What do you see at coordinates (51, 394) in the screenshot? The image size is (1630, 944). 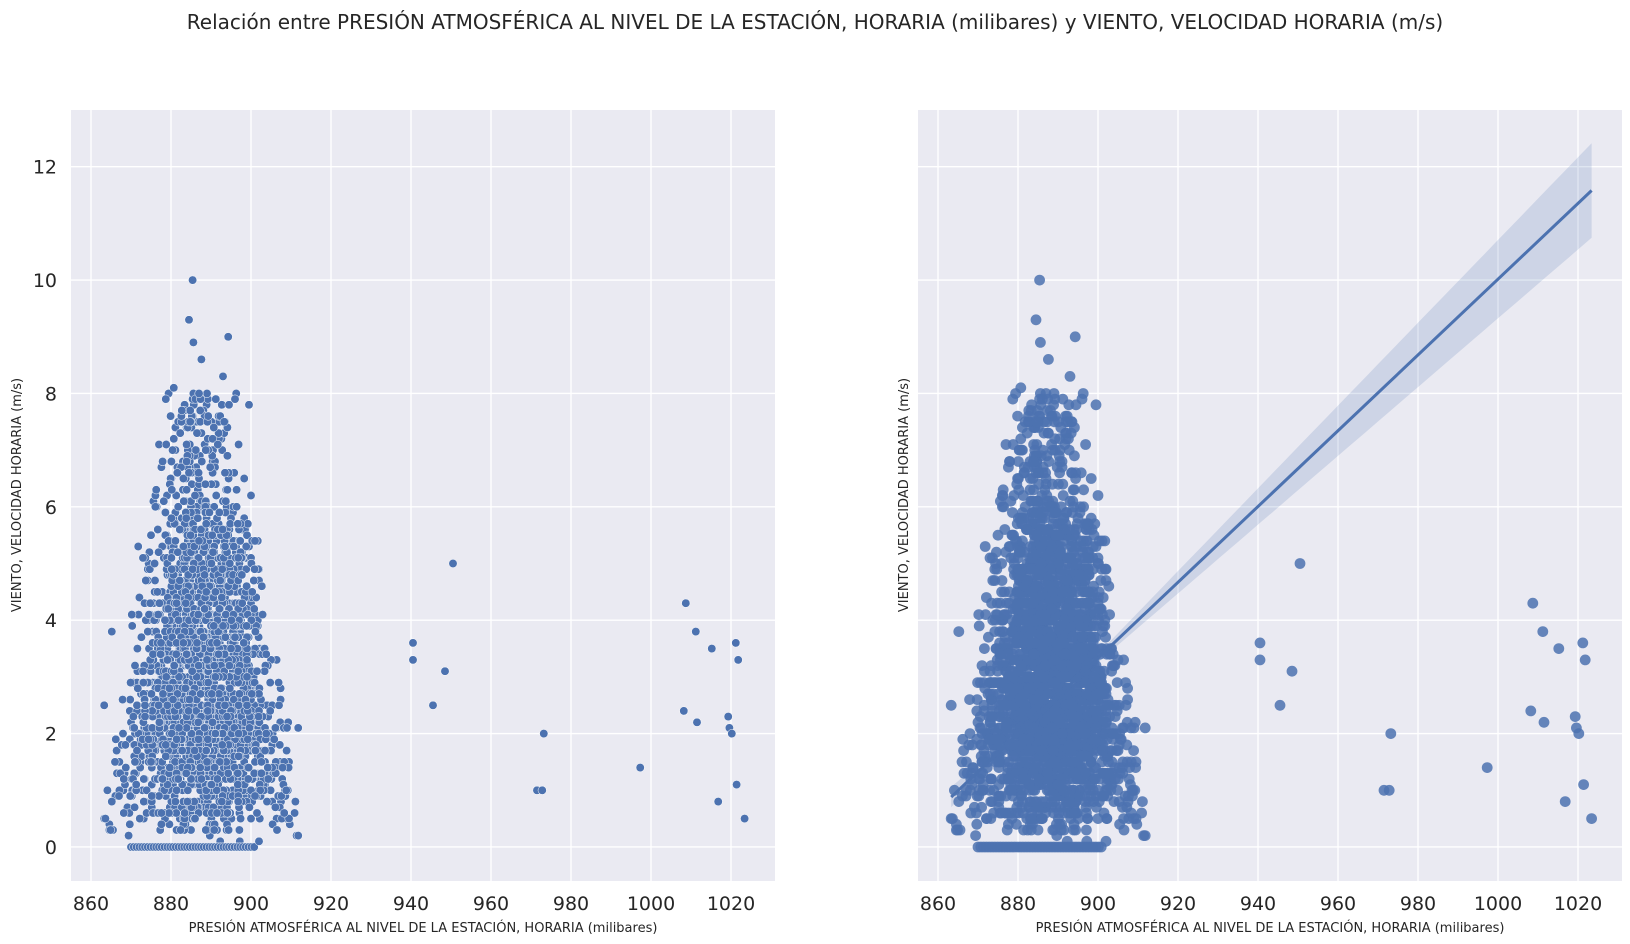 I see `y-tick-label: 8` at bounding box center [51, 394].